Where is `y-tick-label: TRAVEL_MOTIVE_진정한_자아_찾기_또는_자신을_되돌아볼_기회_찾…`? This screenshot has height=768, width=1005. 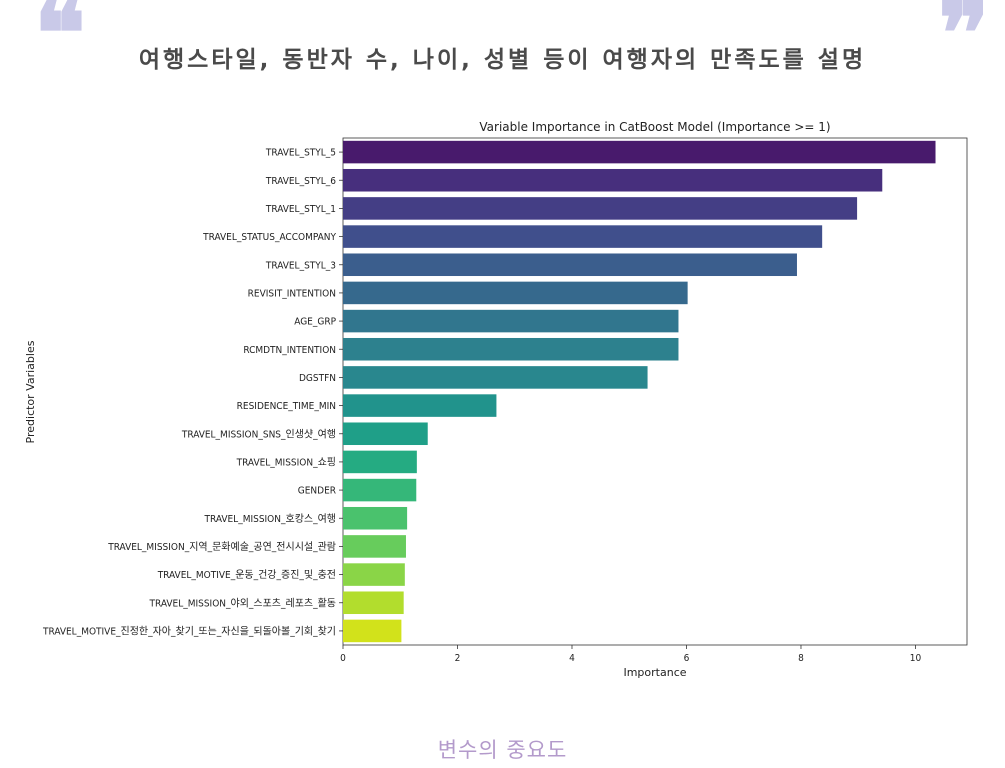 y-tick-label: TRAVEL_MOTIVE_진정한_자아_찾기_또는_자신을_되돌아볼_기회_찾… is located at coordinates (189, 631).